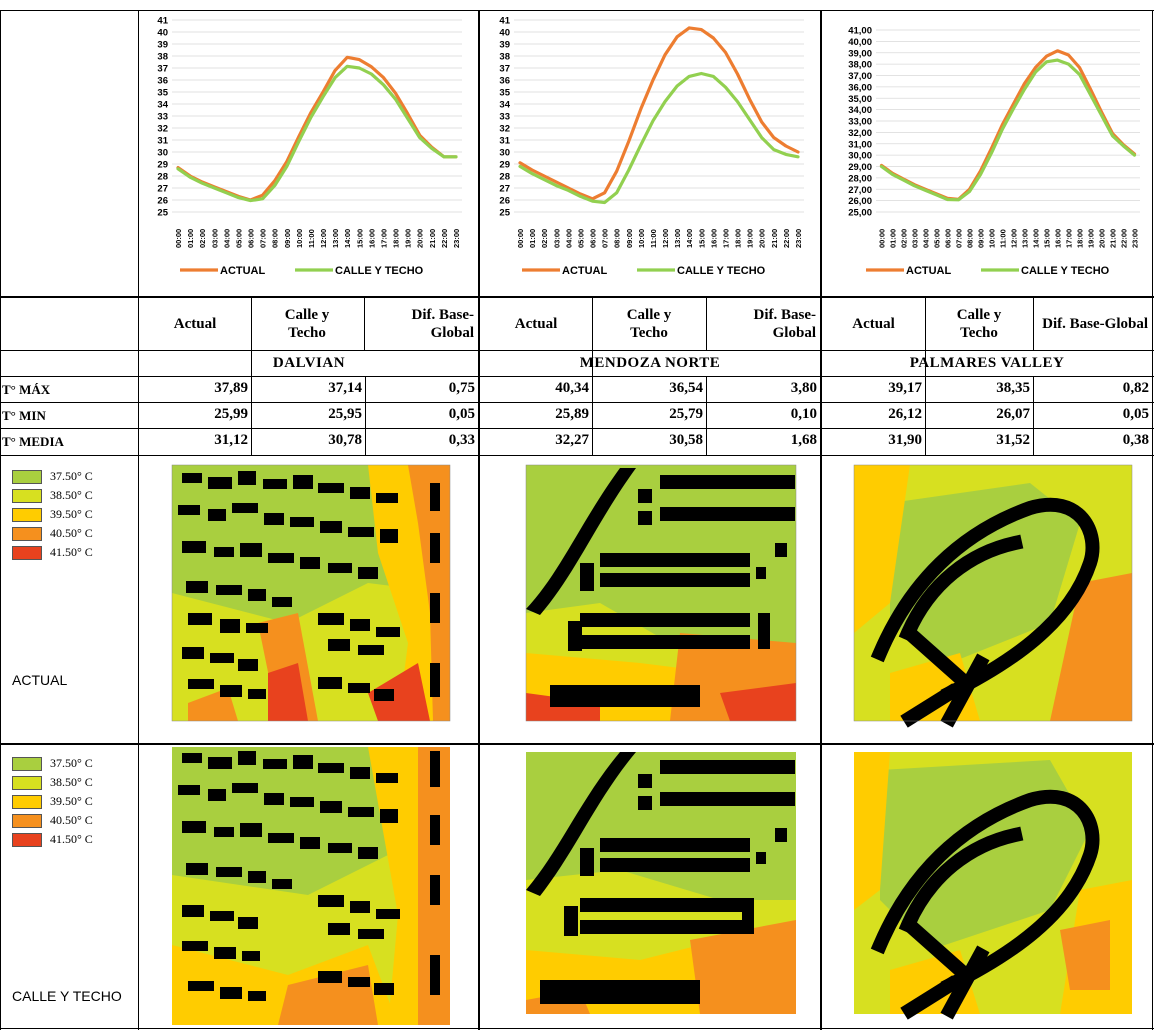 Image resolution: width=1154 pixels, height=1030 pixels. I want to click on y-tick-label: 28,00, so click(860, 178).